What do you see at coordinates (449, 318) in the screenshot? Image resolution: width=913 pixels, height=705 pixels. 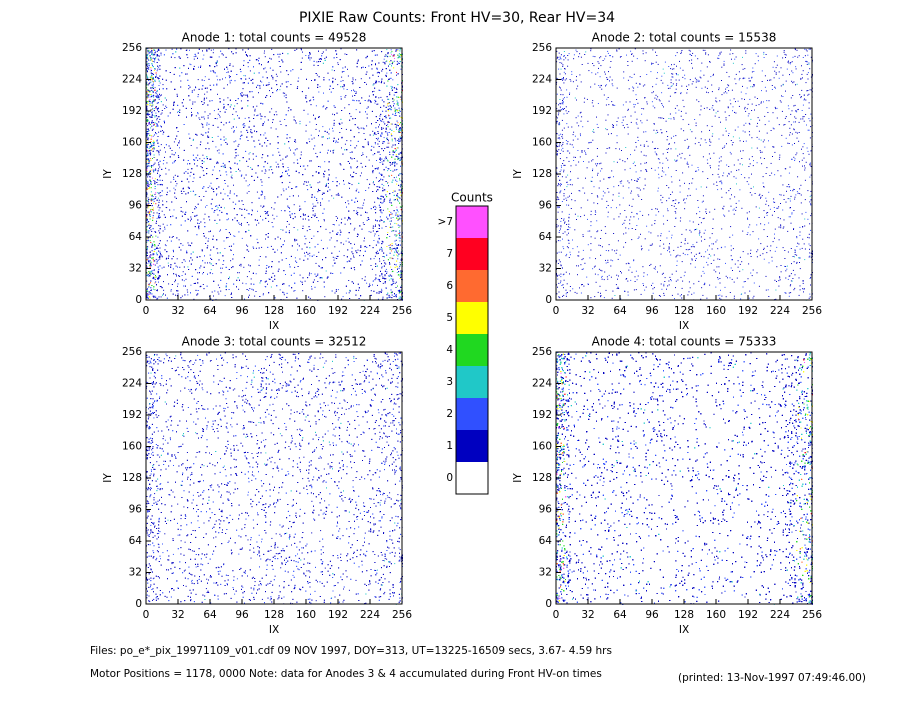 I see `colorbar-label: 5` at bounding box center [449, 318].